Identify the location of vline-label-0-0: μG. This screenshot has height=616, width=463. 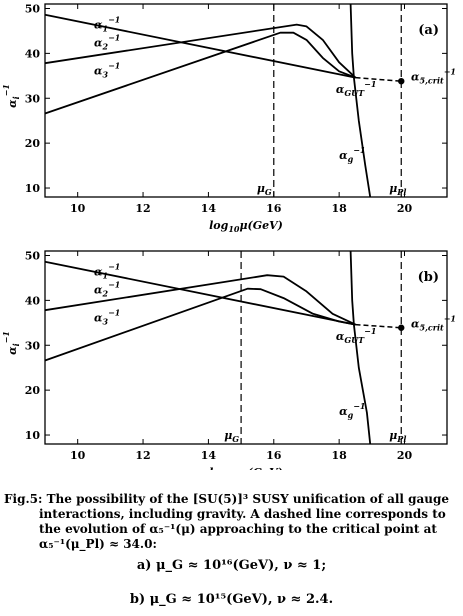
(264, 189).